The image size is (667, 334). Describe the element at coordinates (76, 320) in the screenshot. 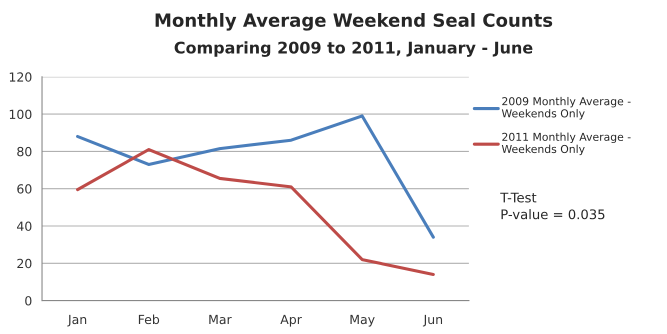

I see `x-tick-label: Jan` at that location.